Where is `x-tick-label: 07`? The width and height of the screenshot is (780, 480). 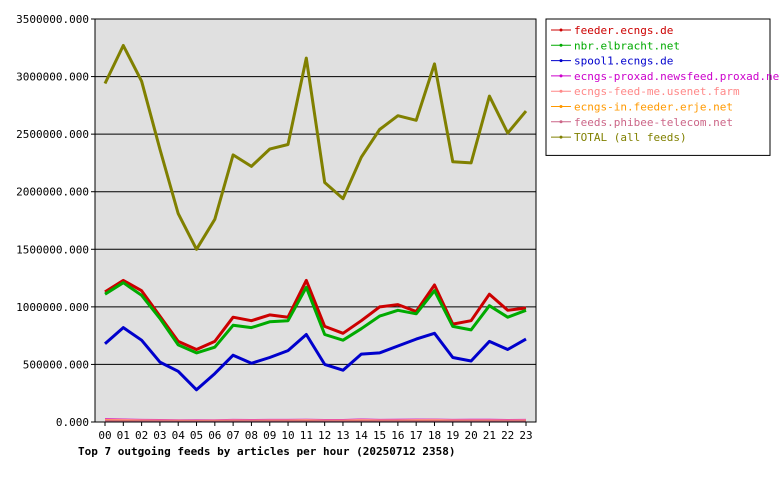
x-tick-label: 07 is located at coordinates (233, 435).